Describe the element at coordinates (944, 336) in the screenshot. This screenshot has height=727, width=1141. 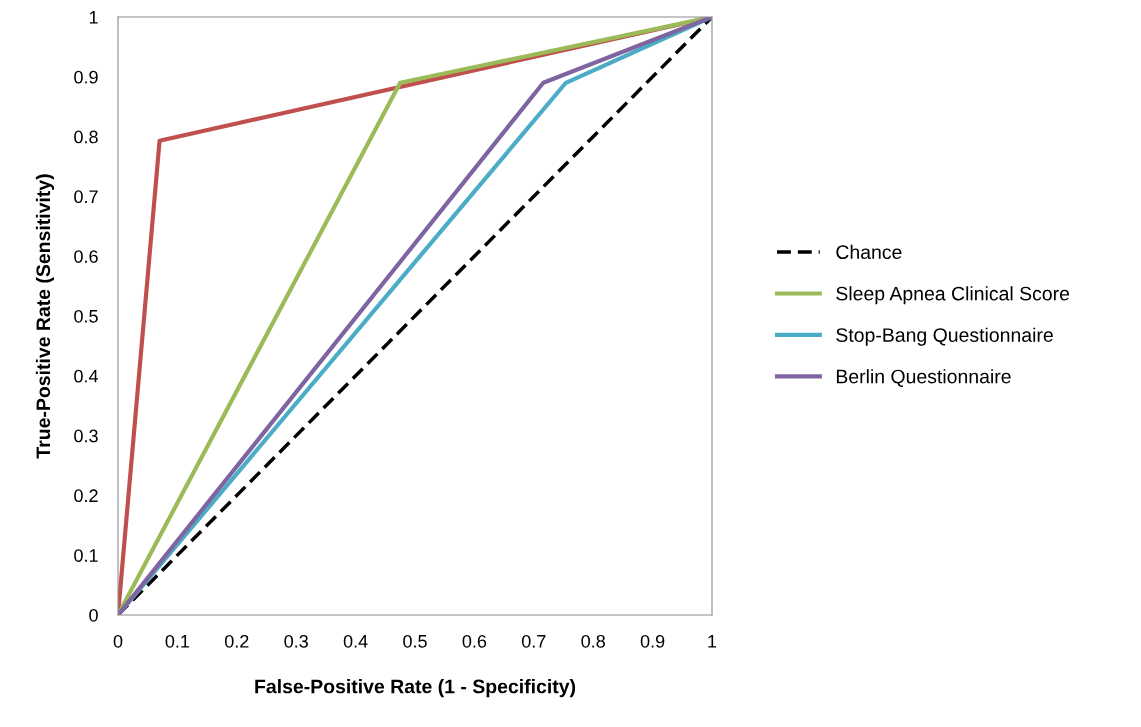
I see `legend-label: Stop-Bang Questionnaire` at that location.